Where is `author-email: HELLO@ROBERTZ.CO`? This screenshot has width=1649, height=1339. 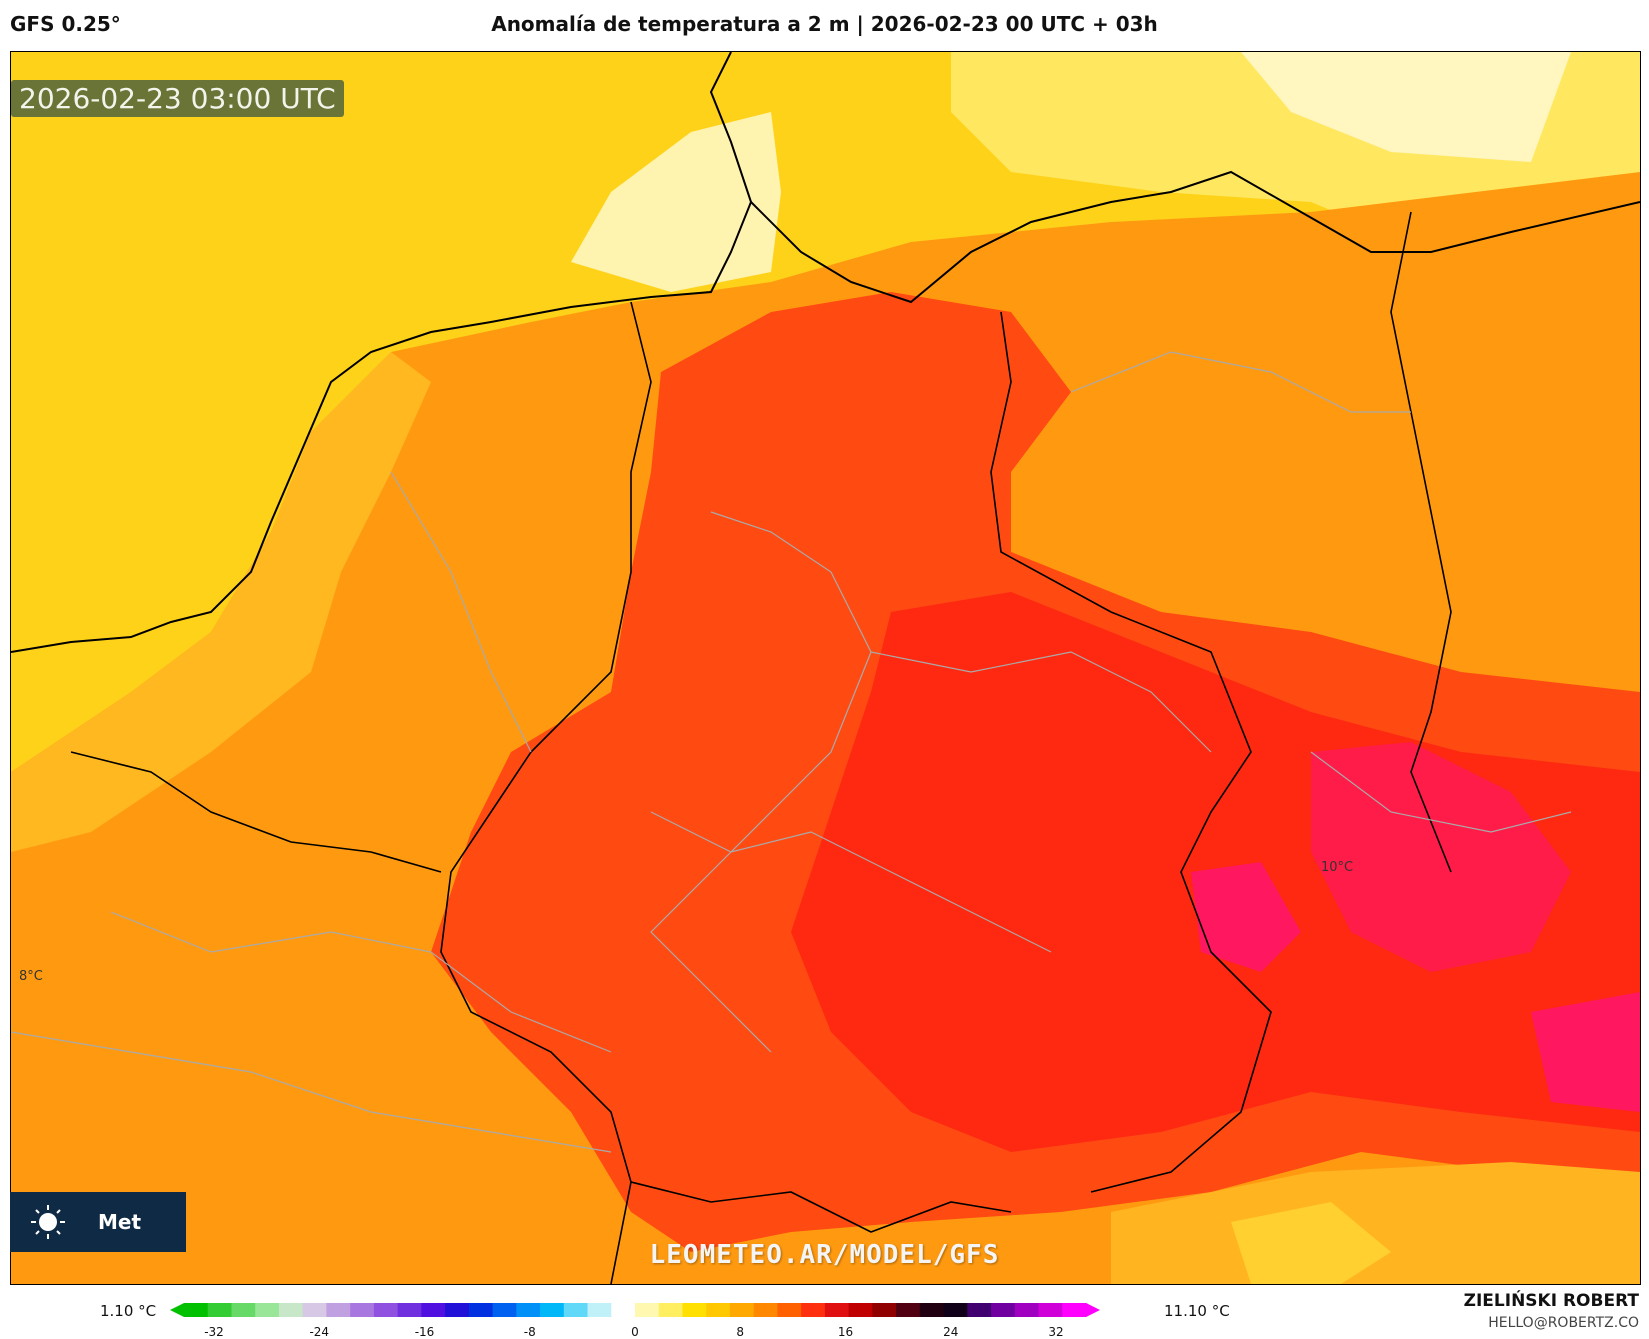
author-email: HELLO@ROBERTZ.CO is located at coordinates (1563, 1323).